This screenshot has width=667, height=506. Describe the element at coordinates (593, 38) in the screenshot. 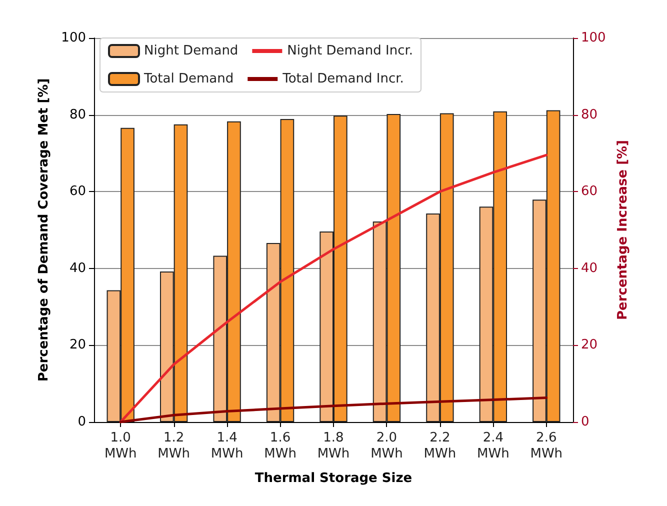

I see `y2-tick-label: 100` at that location.